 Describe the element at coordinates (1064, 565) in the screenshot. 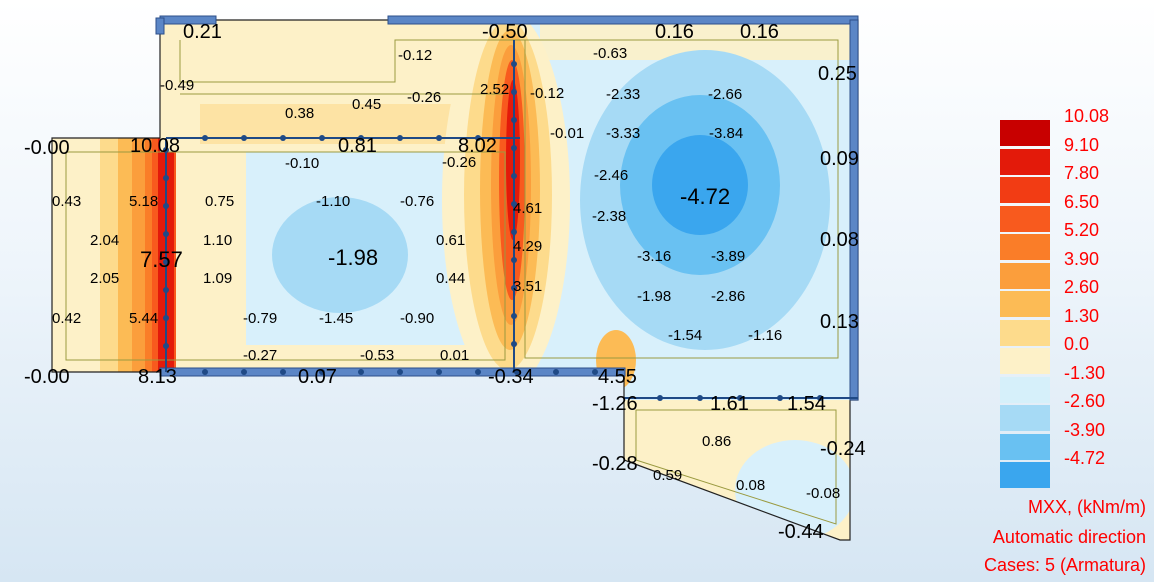

I see `legend-cases: Cases: 5 (Armatura)` at that location.